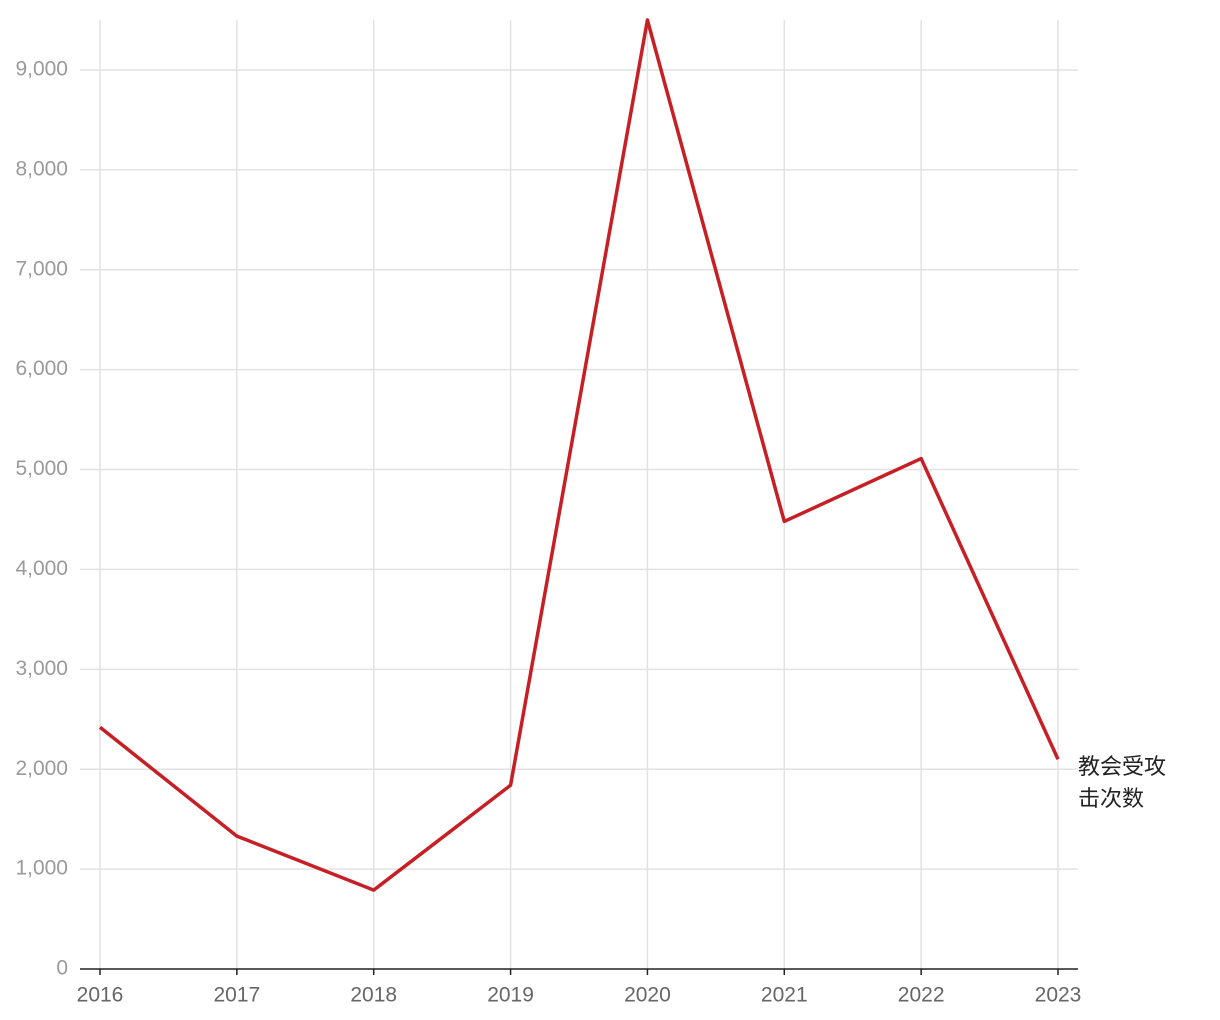  What do you see at coordinates (1058, 995) in the screenshot?
I see `x-tick-label: 2023` at bounding box center [1058, 995].